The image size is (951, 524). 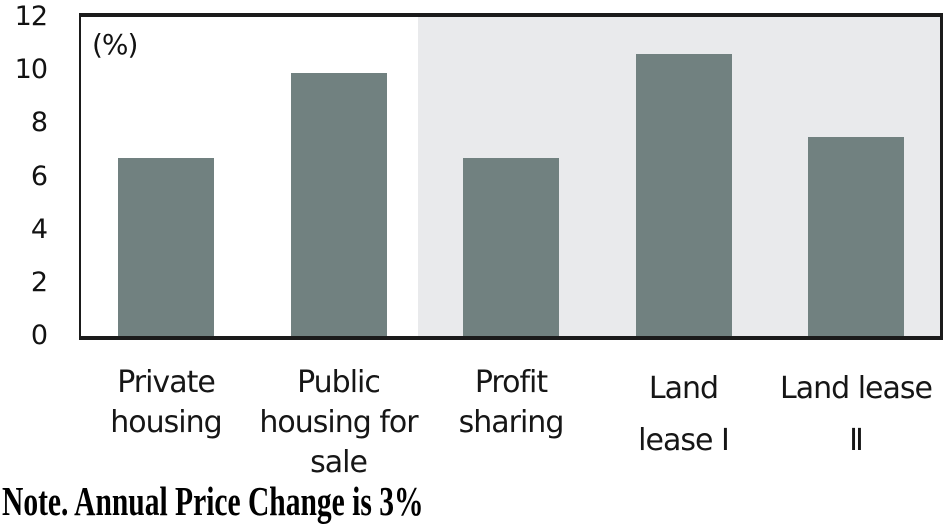 I want to click on y-tick-label: 0, so click(x=39, y=335).